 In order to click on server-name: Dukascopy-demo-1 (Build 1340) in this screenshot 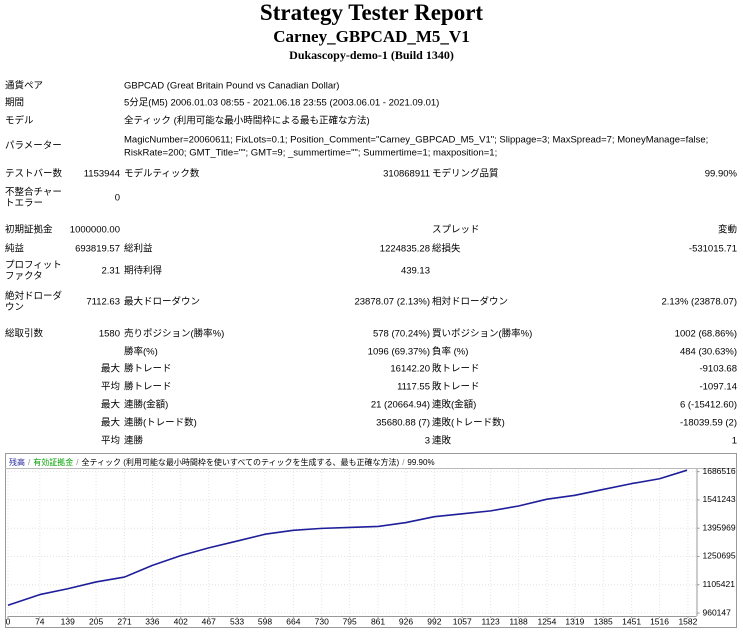, I will do `click(371, 55)`.